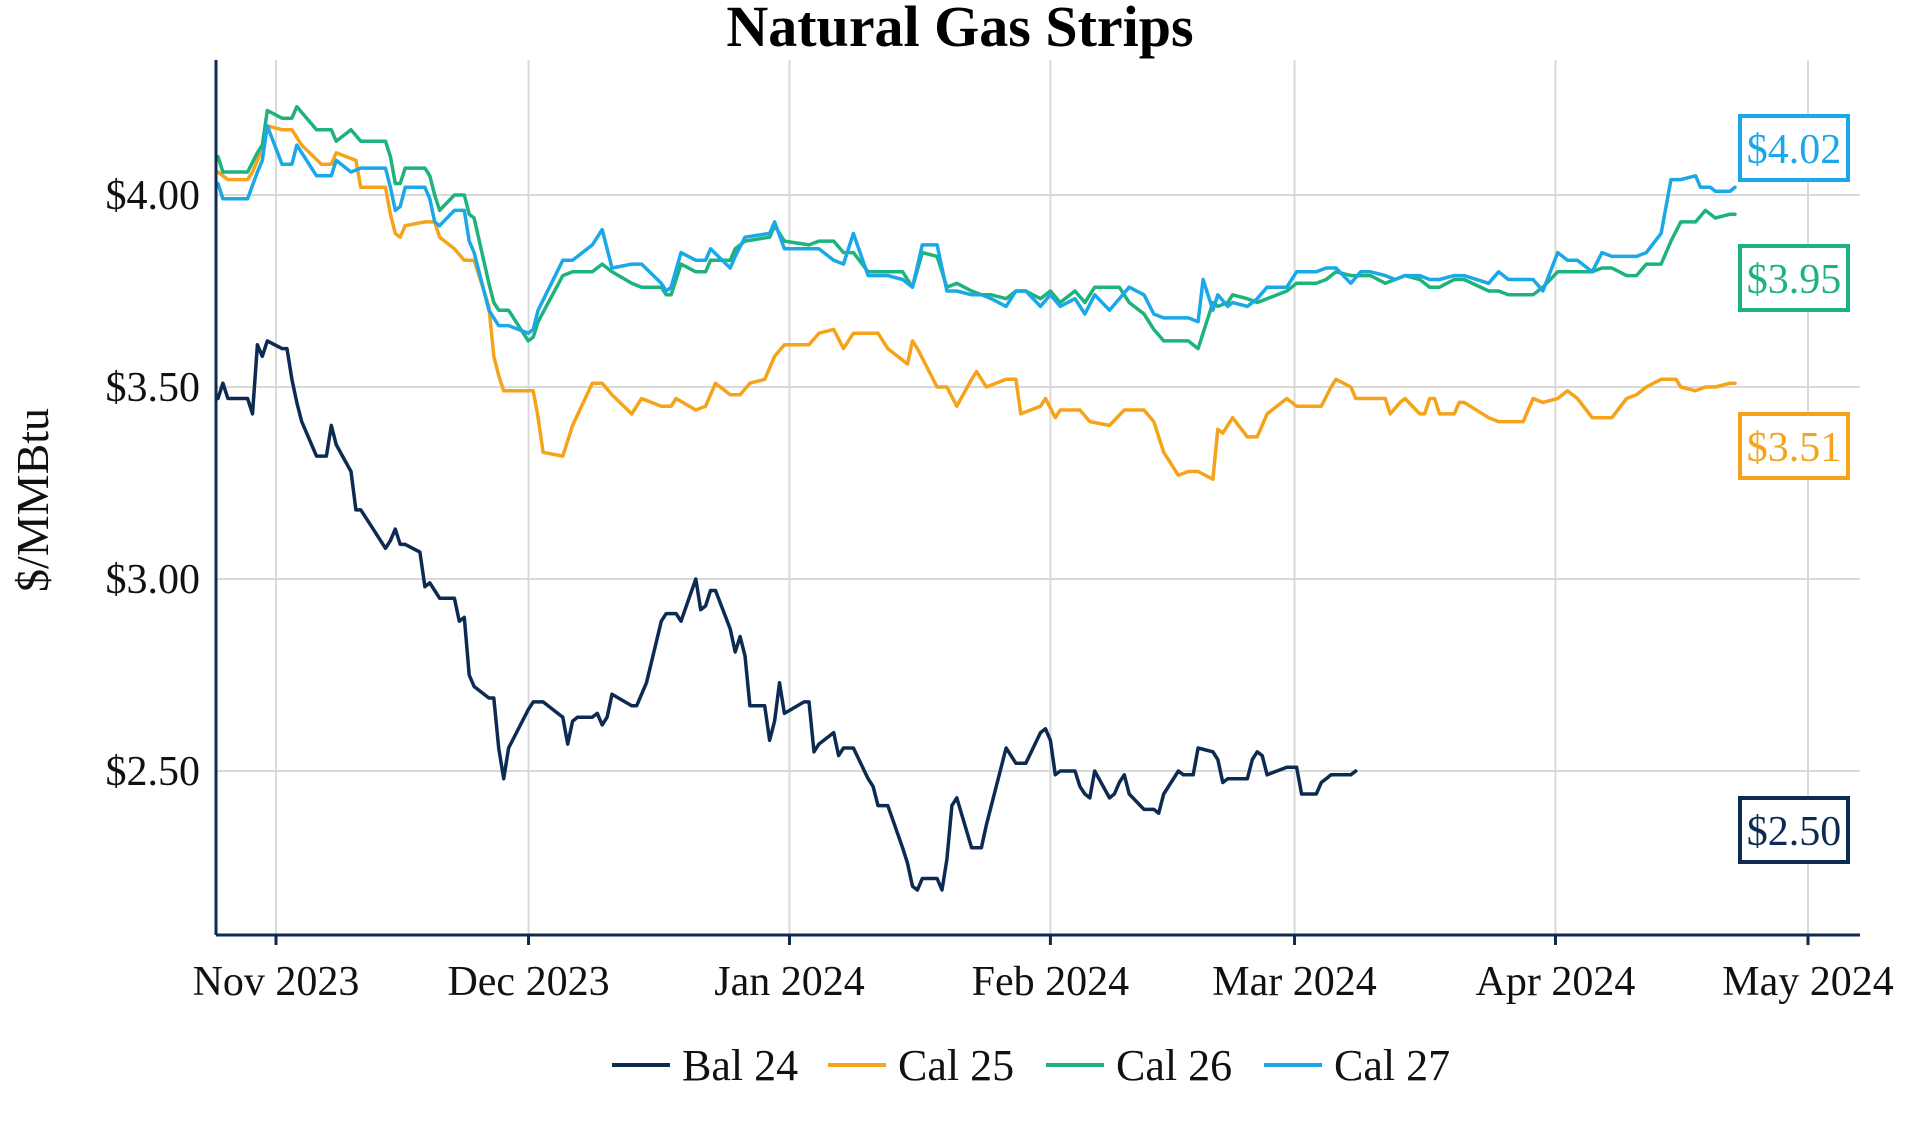 The height and width of the screenshot is (1128, 1920). I want to click on x-tick-label: Feb 2024, so click(1051, 982).